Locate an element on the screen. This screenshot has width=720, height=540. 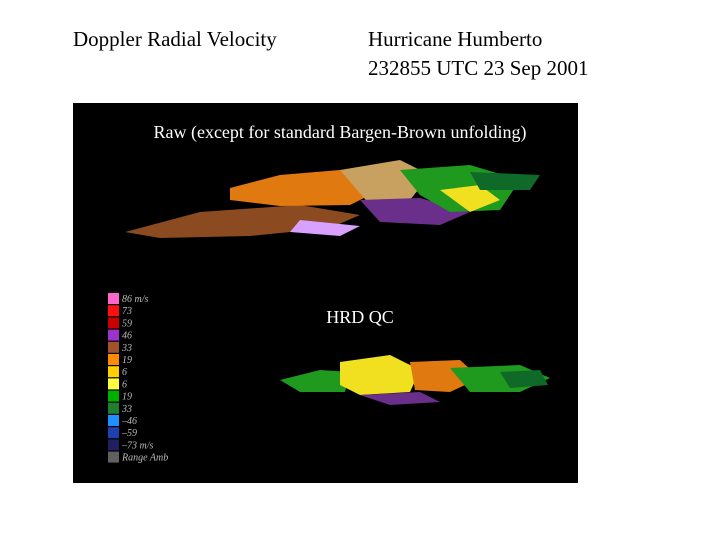
legend-label: 86 m/s is located at coordinates (135, 299).